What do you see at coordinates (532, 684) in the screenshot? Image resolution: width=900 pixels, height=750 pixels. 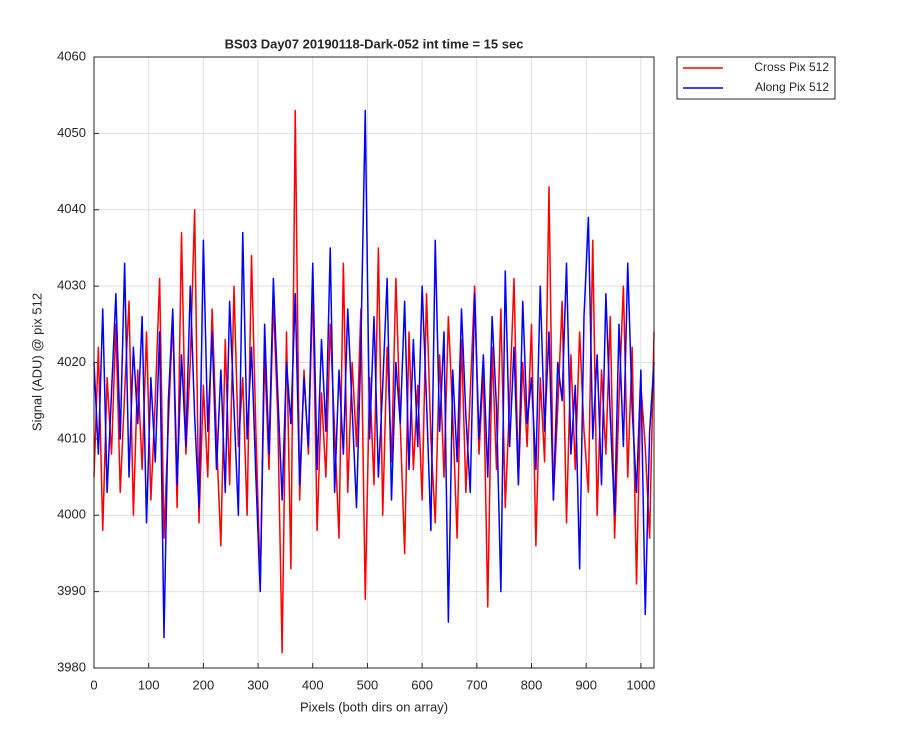 I see `x-tick-label: 800` at bounding box center [532, 684].